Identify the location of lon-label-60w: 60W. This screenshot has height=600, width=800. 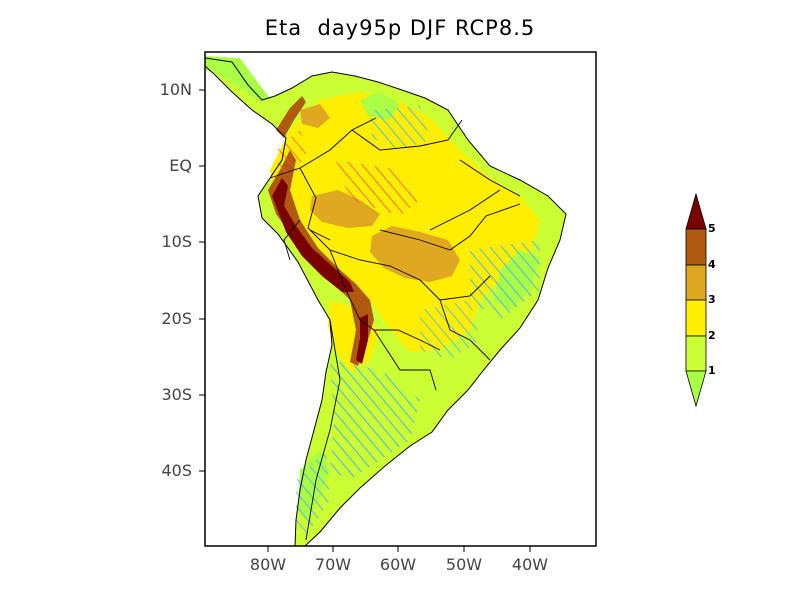
(398, 564).